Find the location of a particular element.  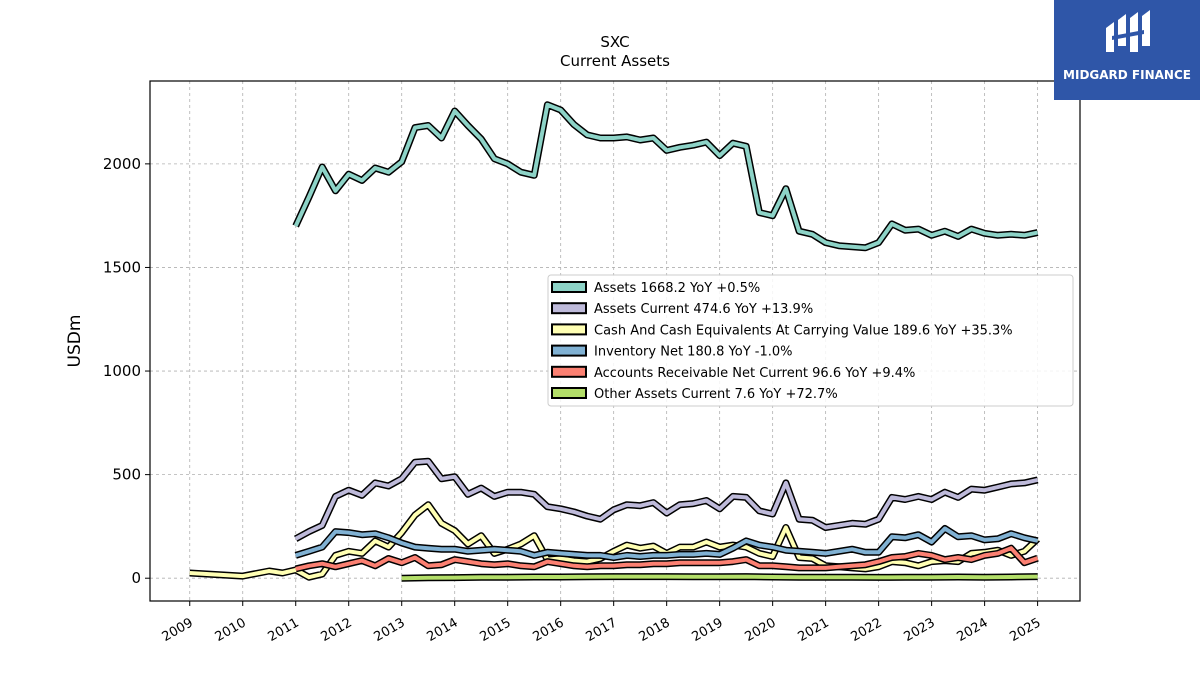

x-tick-label: 2009 is located at coordinates (178, 630).